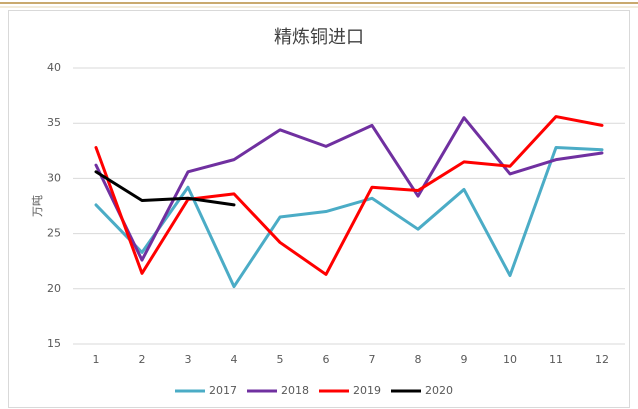 The height and width of the screenshot is (409, 638). I want to click on y-axis-label: 万吨, so click(37, 206).